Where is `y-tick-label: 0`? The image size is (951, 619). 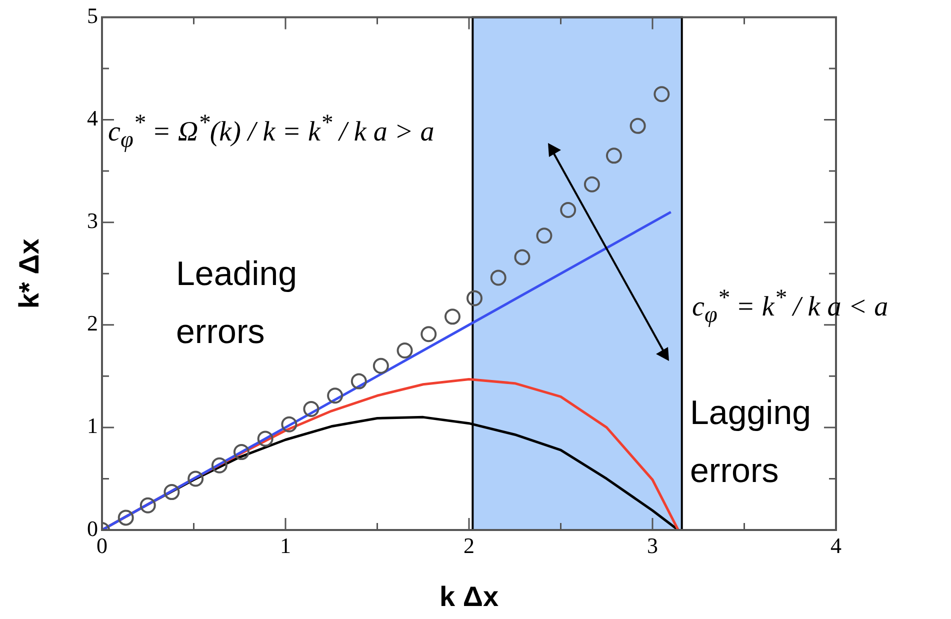 y-tick-label: 0 is located at coordinates (92, 528).